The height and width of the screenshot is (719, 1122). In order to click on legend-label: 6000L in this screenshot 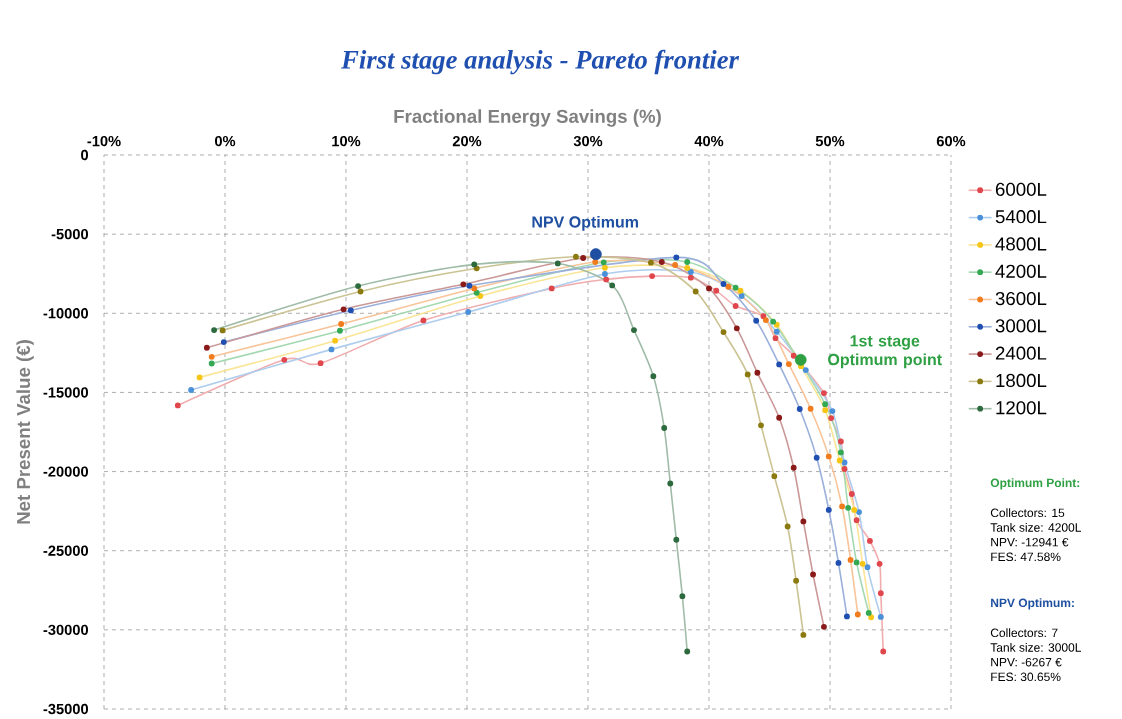, I will do `click(1021, 189)`.